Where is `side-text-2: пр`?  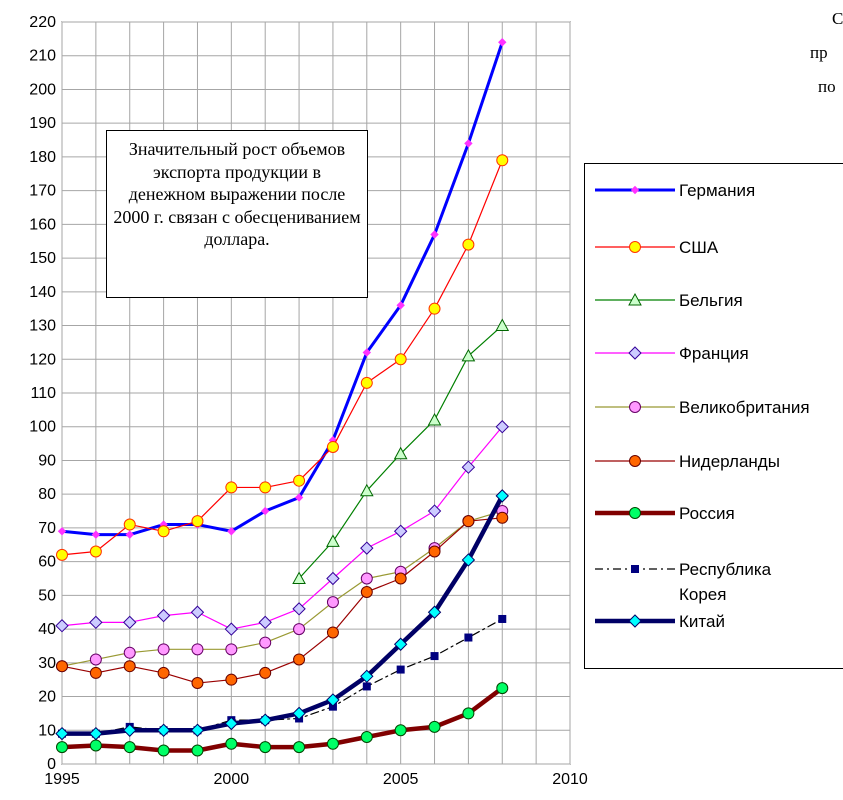
side-text-2: пр is located at coordinates (819, 52).